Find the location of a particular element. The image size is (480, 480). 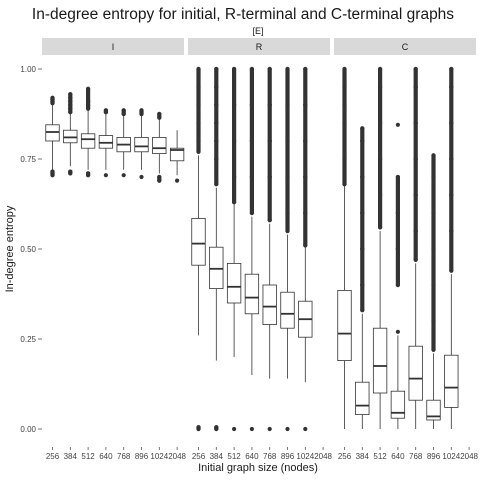

facet-strip-label: C is located at coordinates (405, 47).